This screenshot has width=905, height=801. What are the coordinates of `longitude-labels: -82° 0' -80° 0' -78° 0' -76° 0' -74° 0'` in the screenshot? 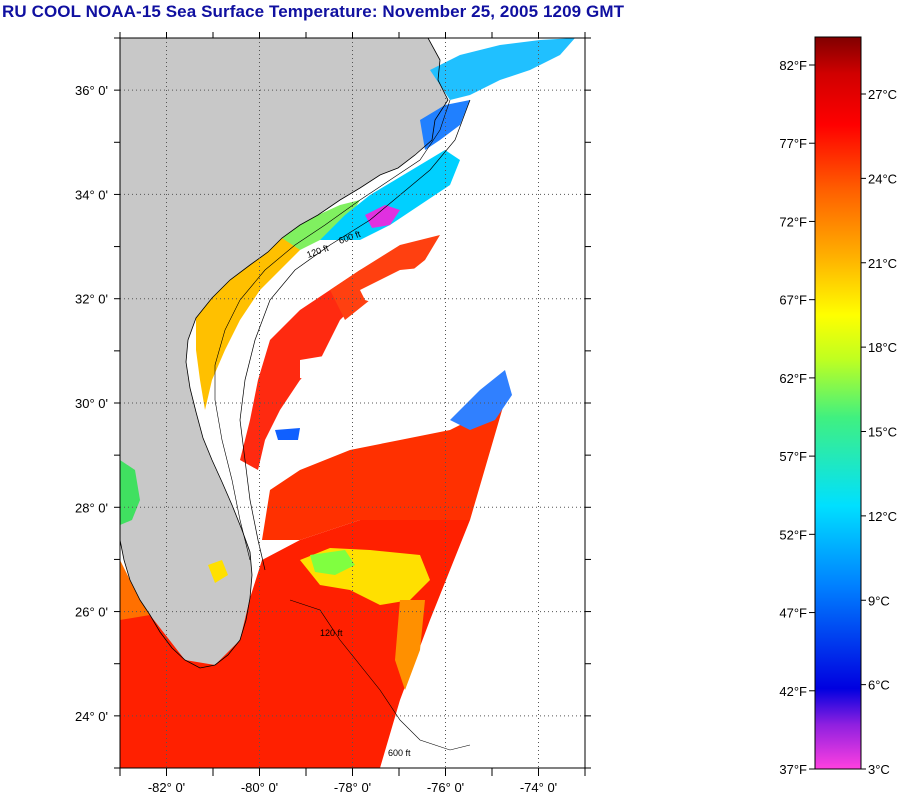 It's located at (352, 787).